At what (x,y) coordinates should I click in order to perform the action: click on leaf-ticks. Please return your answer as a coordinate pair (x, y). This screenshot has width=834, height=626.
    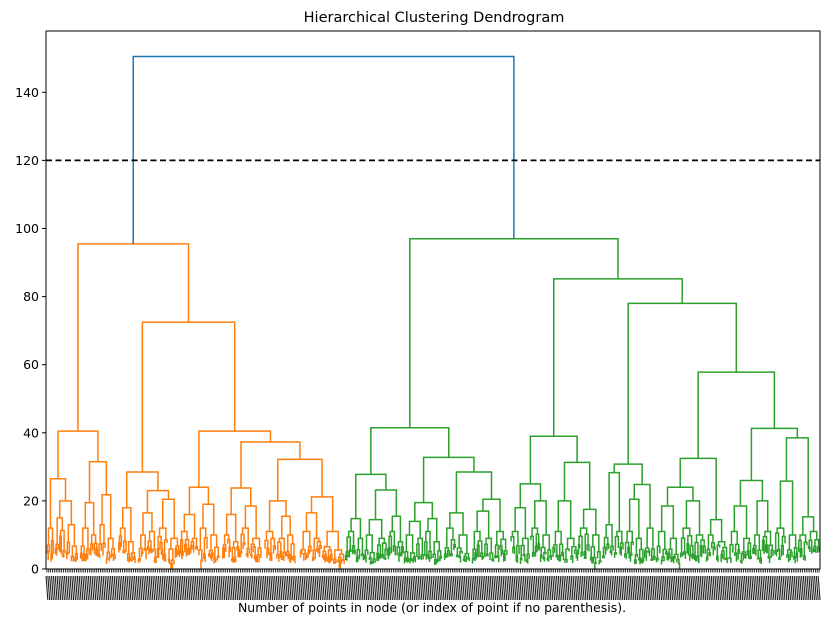
    Looking at the image, I should click on (433, 585).